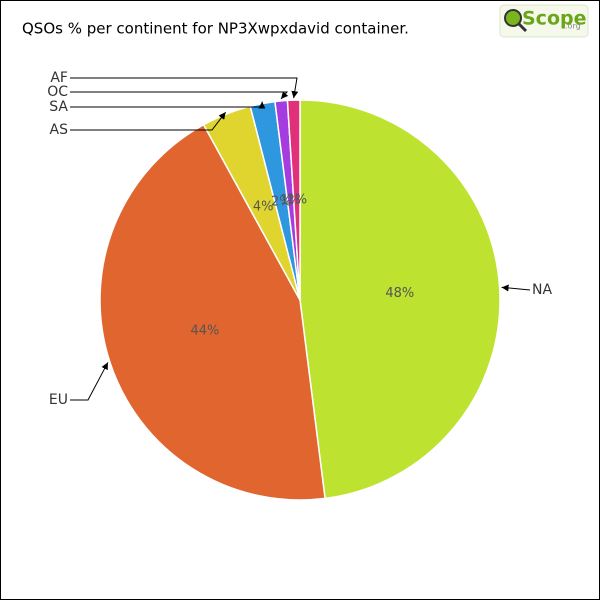 The image size is (600, 600). I want to click on category-label: AS, so click(59, 130).